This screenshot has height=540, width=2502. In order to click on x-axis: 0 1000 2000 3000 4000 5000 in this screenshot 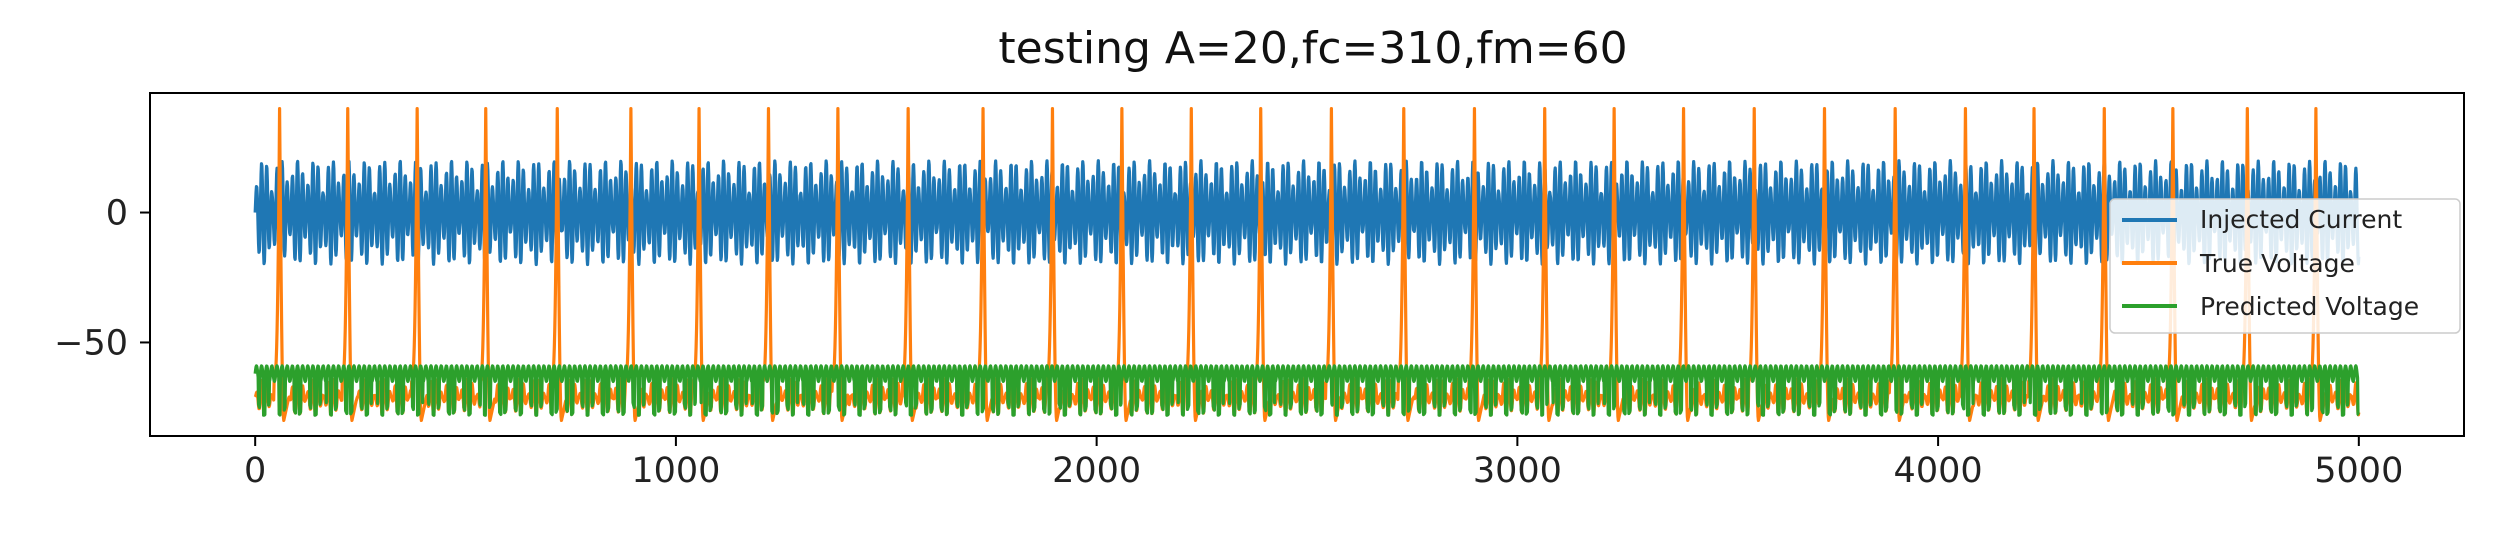, I will do `click(1323, 463)`.